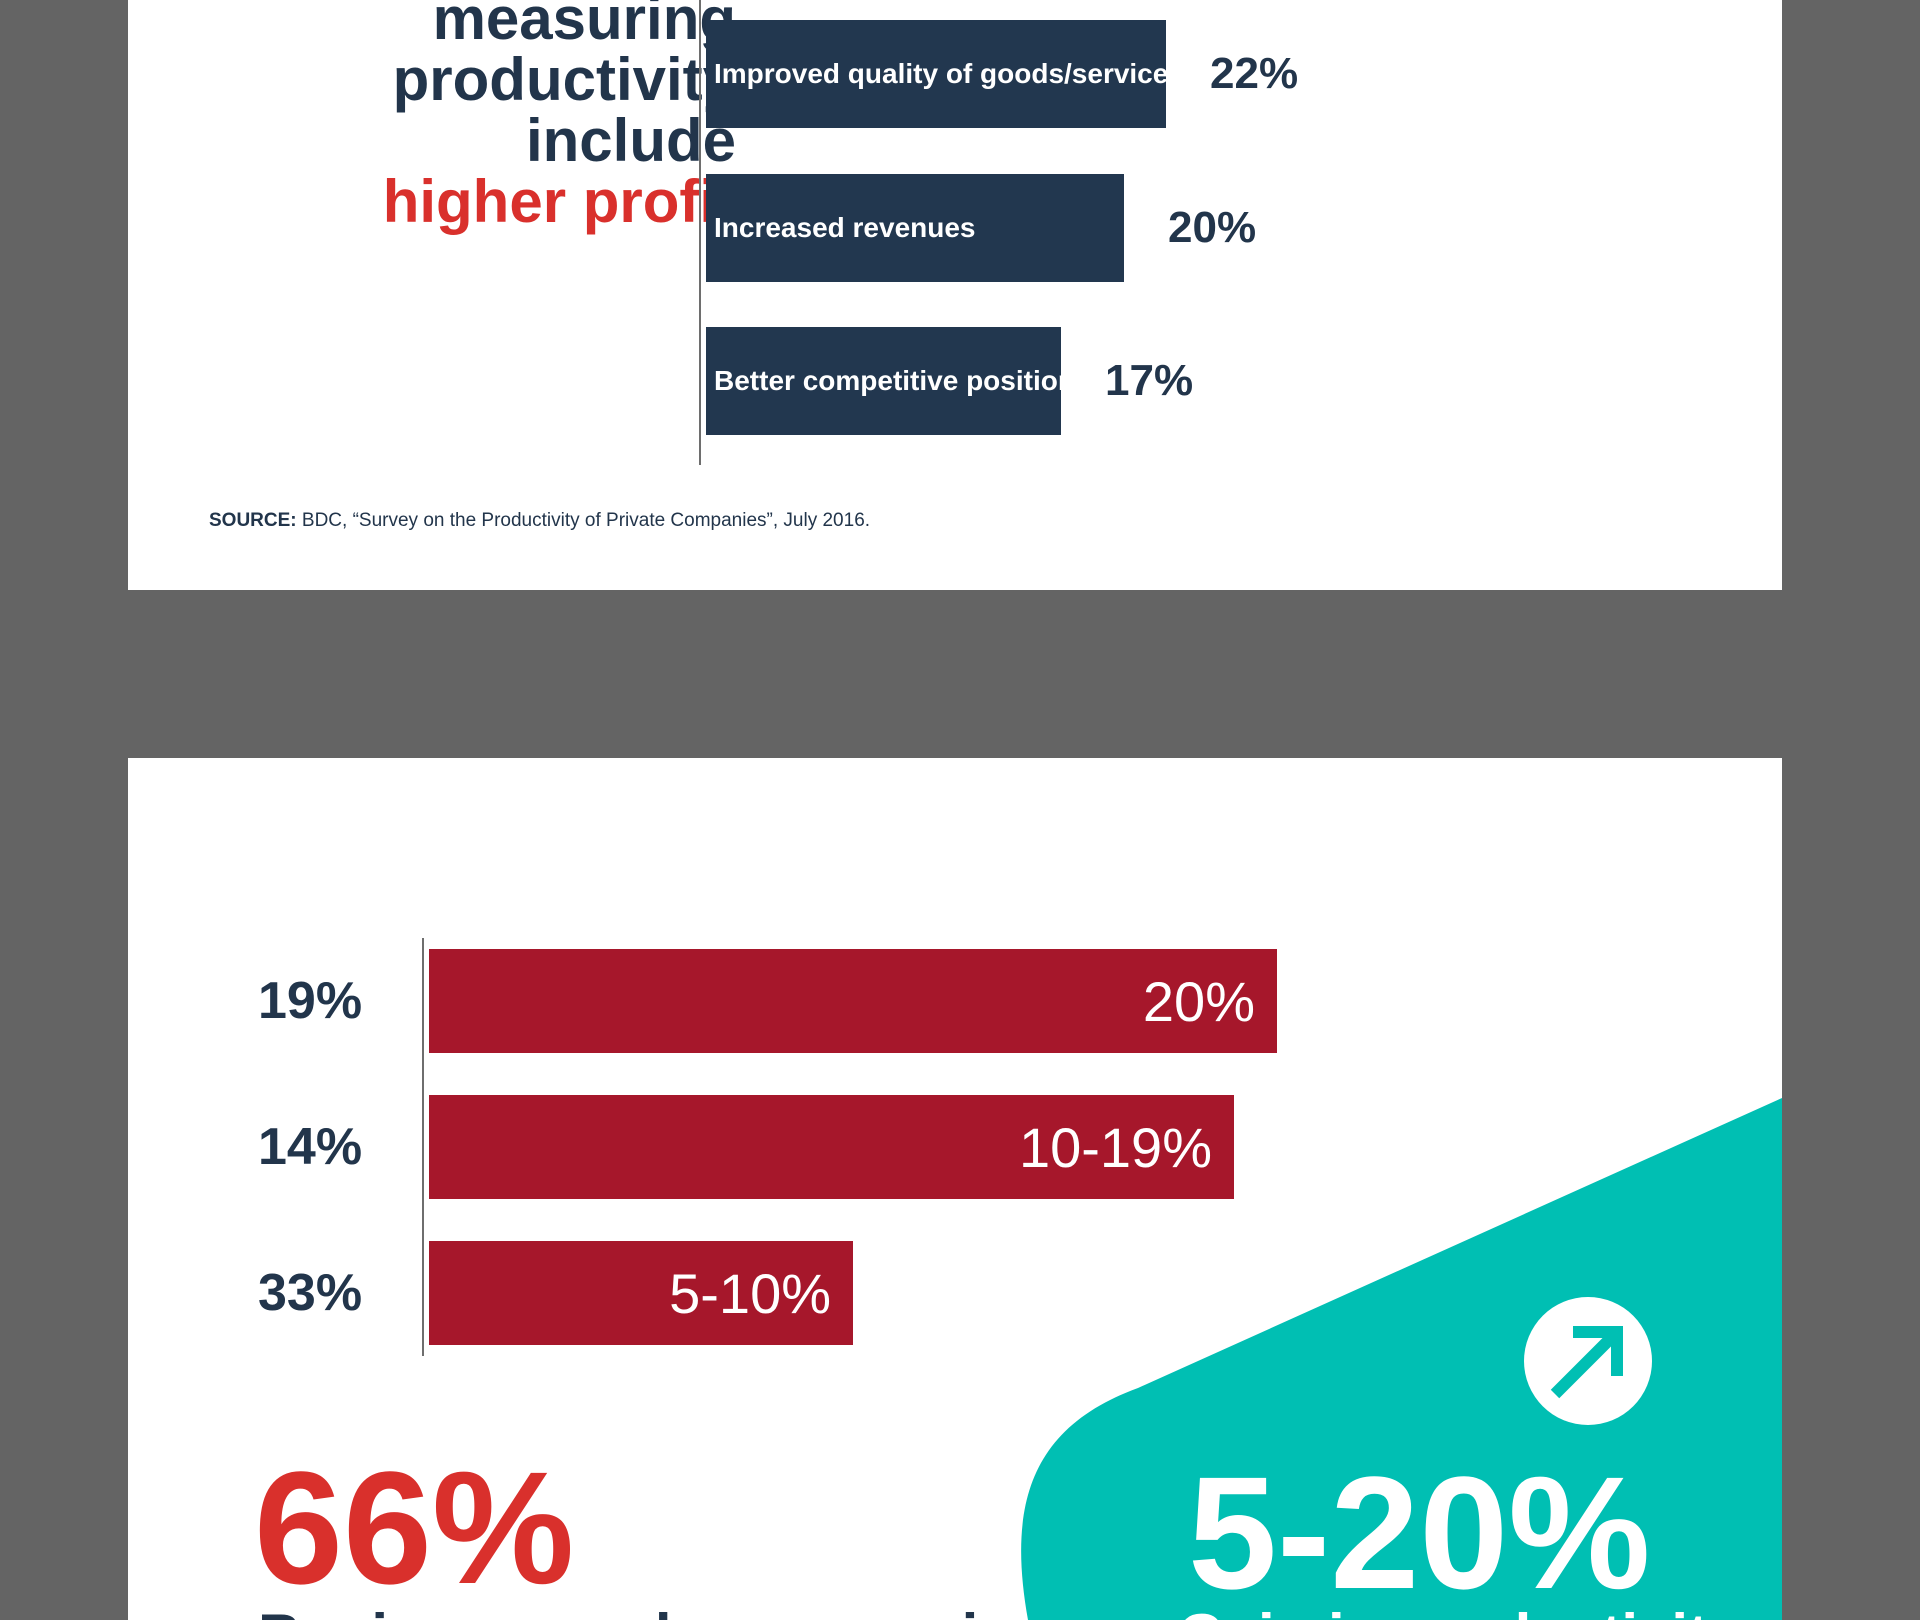 This screenshot has width=1920, height=1620. I want to click on big-stat: 66%, so click(414, 1527).